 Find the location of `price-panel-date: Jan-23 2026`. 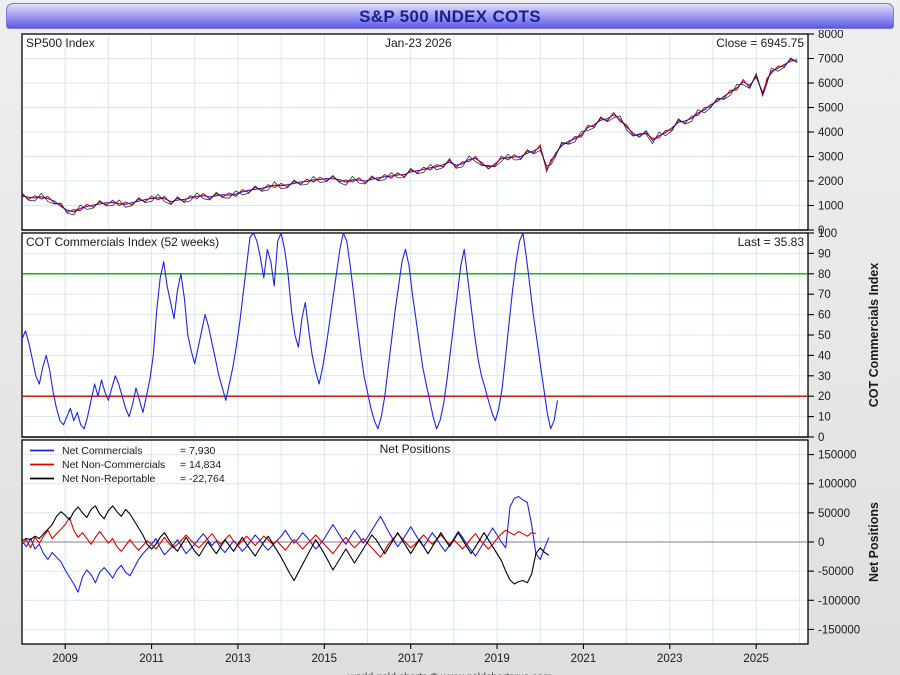

price-panel-date: Jan-23 2026 is located at coordinates (418, 43).